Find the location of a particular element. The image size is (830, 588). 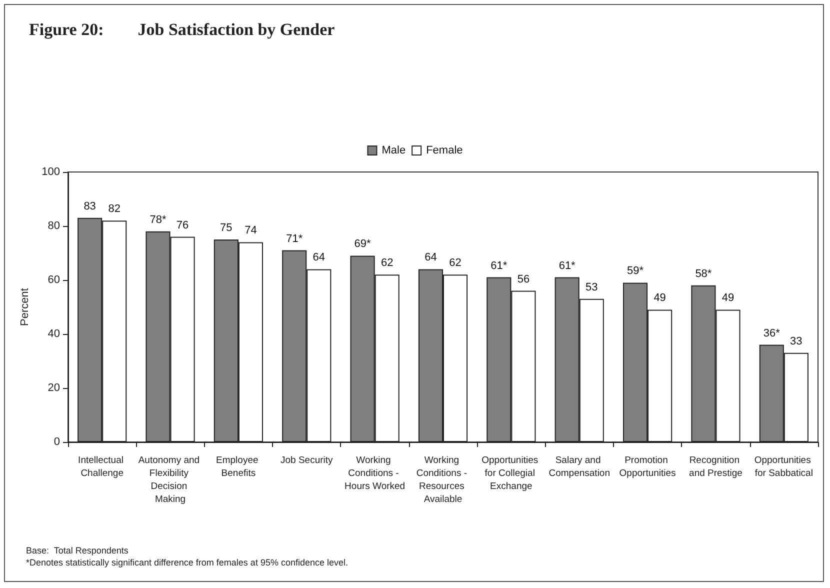

x-tick-label: Salary and Compensation is located at coordinates (579, 467).